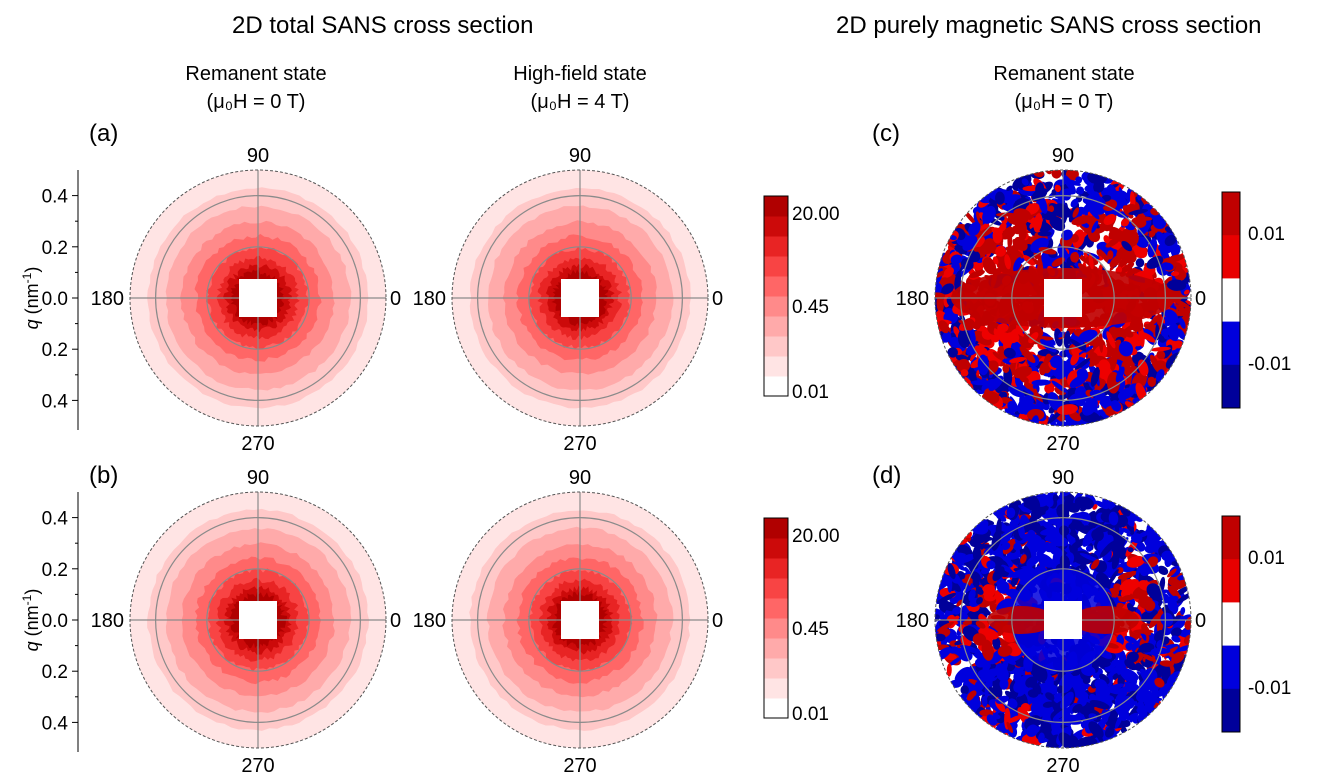 This screenshot has height=781, width=1320. I want to click on panel-label-c: (c), so click(886, 133).